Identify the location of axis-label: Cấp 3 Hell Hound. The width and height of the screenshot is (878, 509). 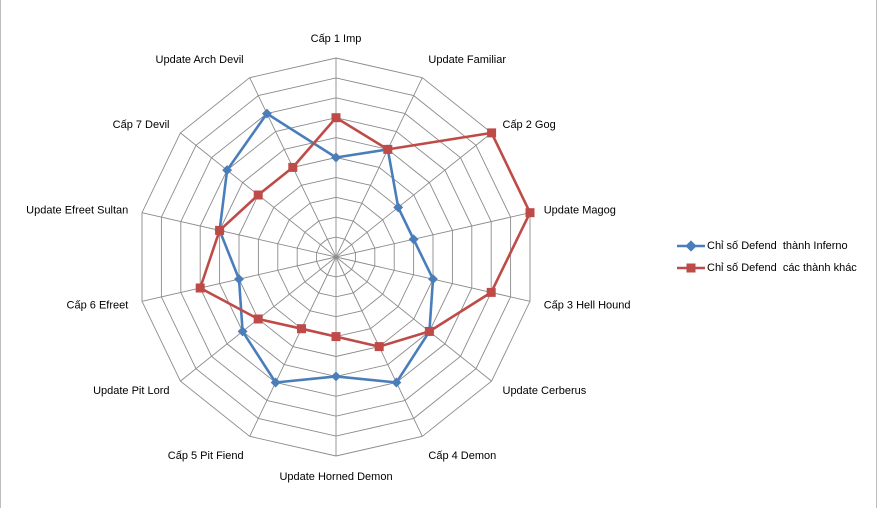
(587, 305).